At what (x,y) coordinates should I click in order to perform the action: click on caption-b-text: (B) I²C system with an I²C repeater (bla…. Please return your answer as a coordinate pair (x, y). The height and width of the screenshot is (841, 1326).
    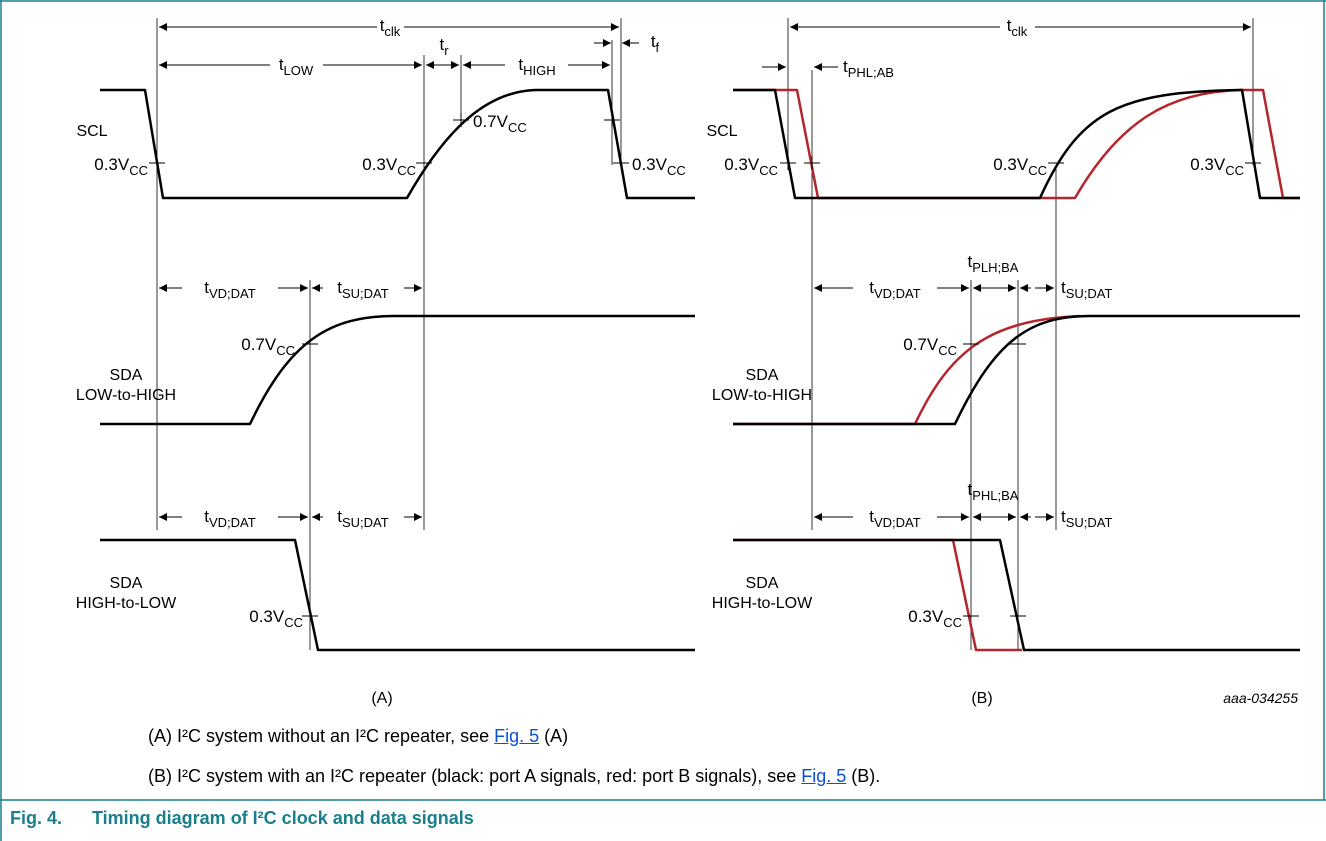
    Looking at the image, I should click on (475, 776).